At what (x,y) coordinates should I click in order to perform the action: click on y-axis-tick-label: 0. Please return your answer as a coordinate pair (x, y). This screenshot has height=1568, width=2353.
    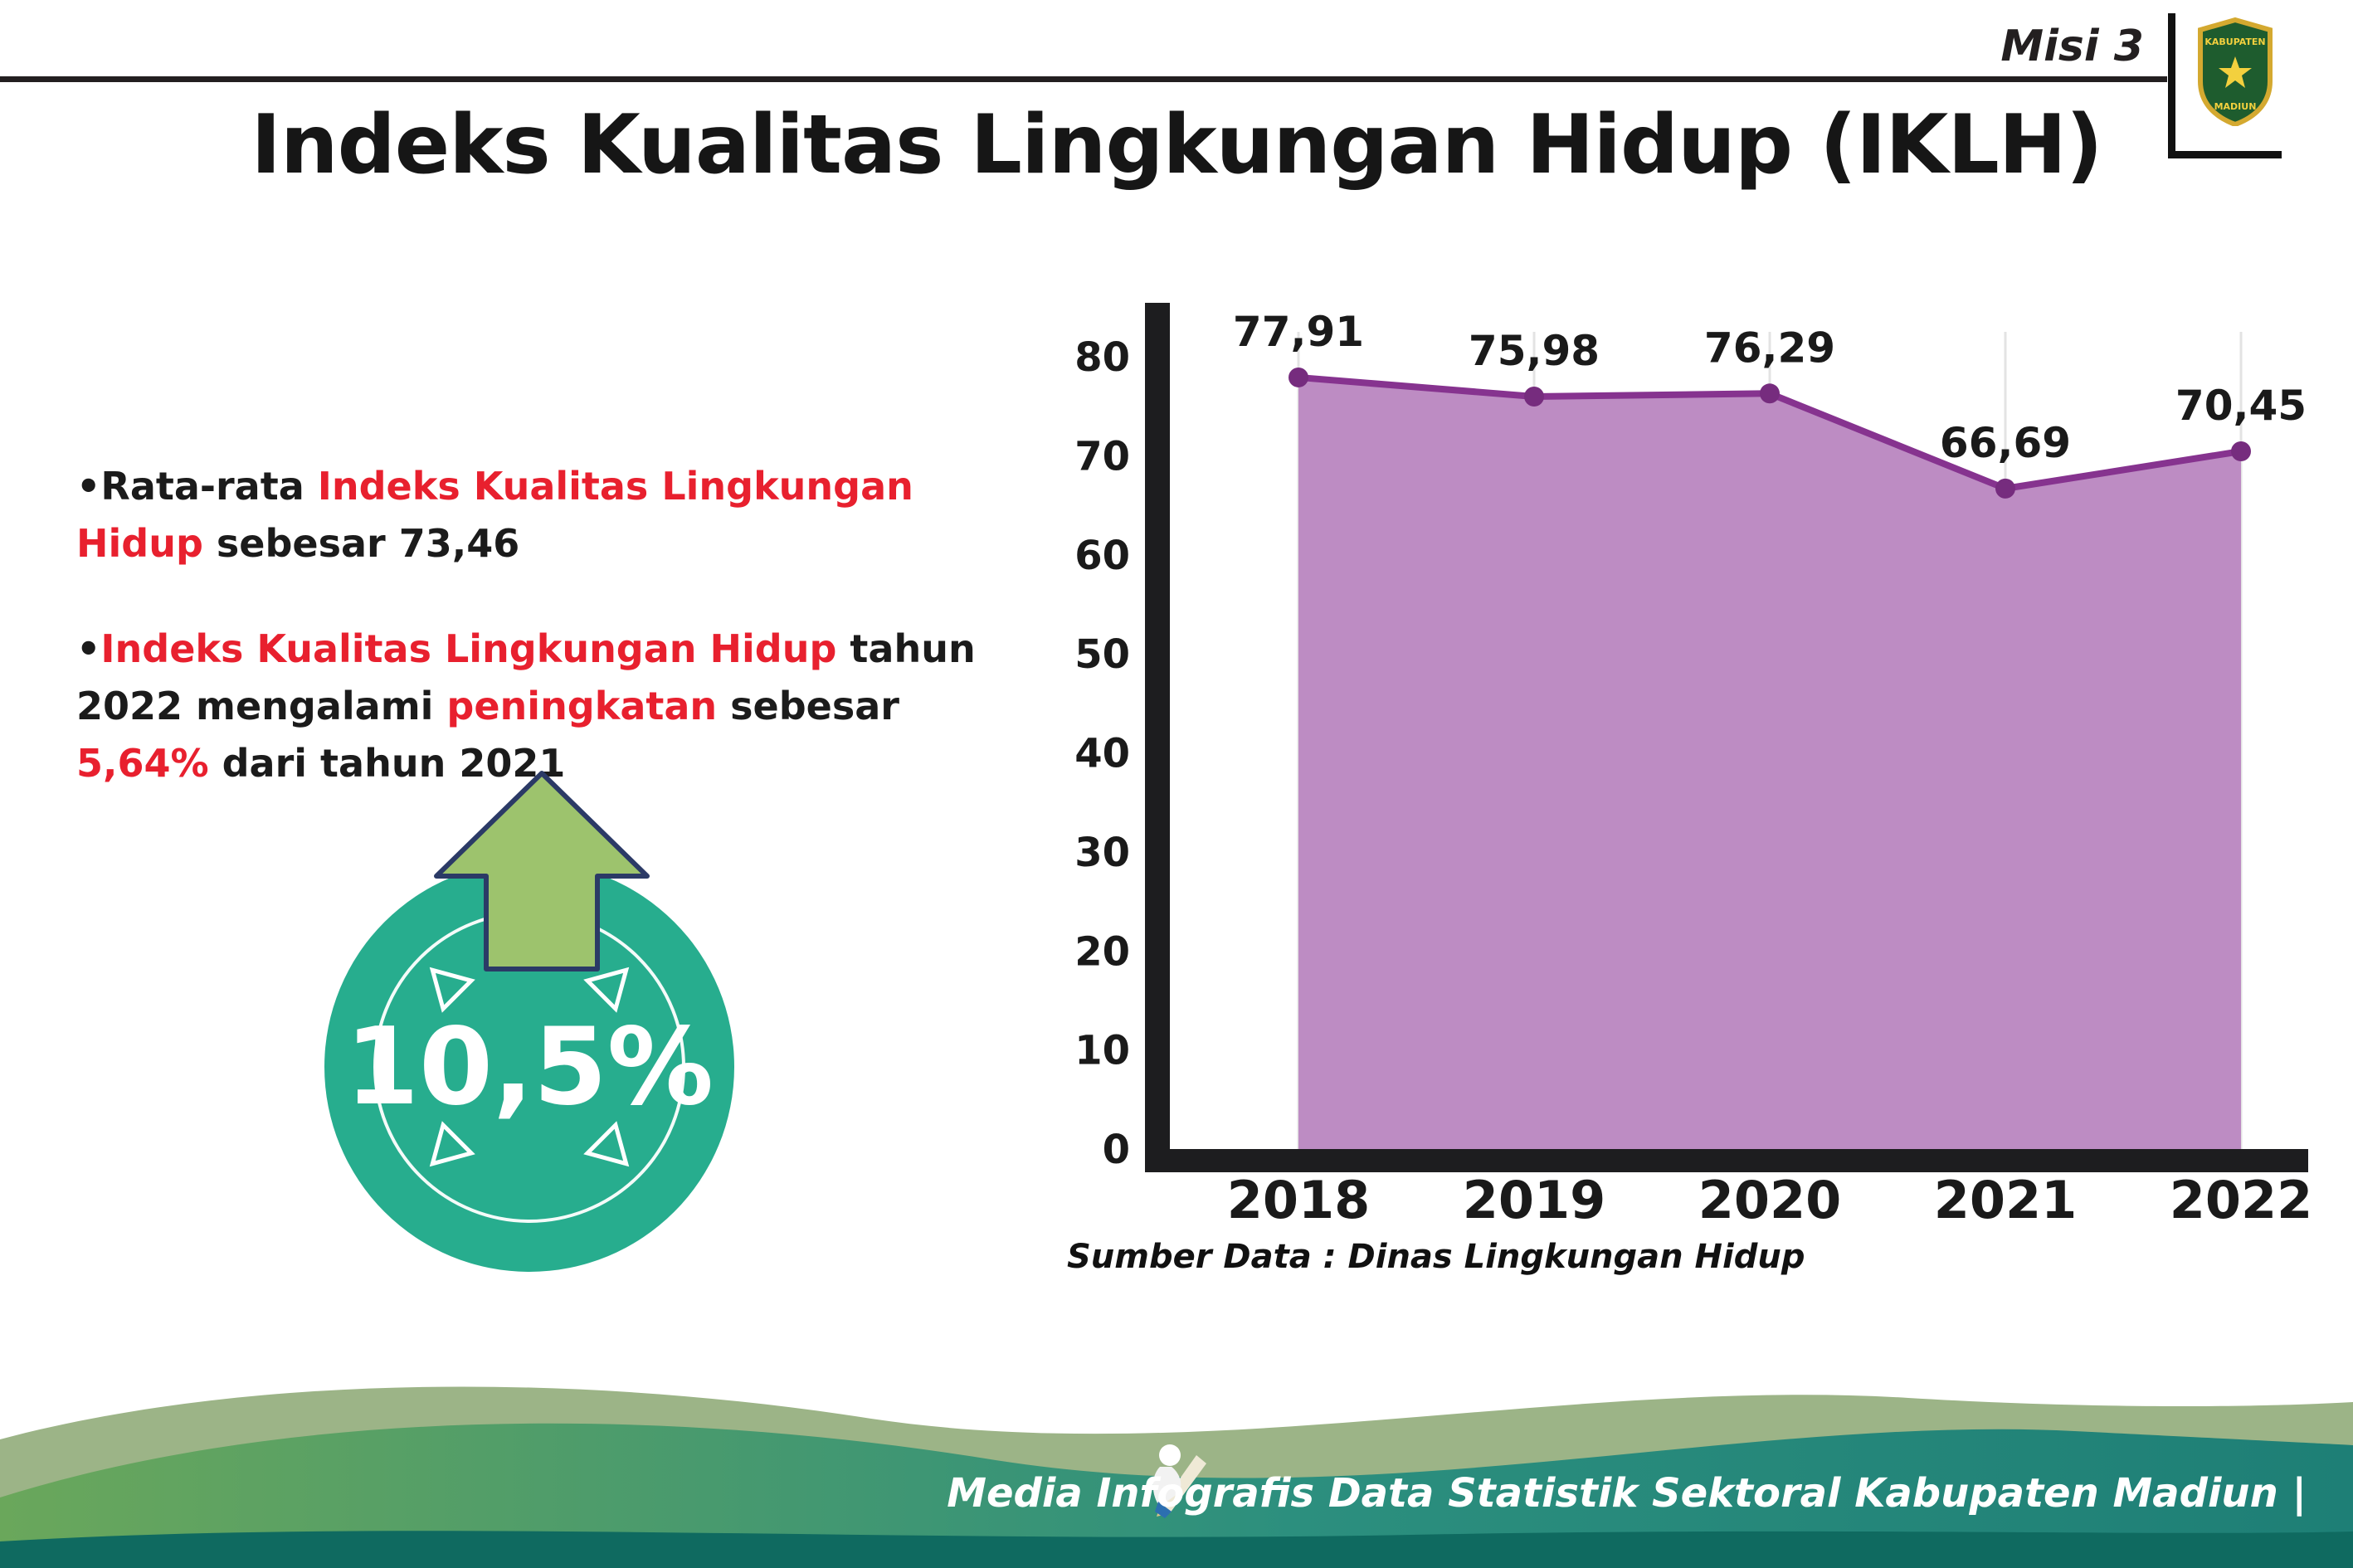
    Looking at the image, I should click on (1116, 1150).